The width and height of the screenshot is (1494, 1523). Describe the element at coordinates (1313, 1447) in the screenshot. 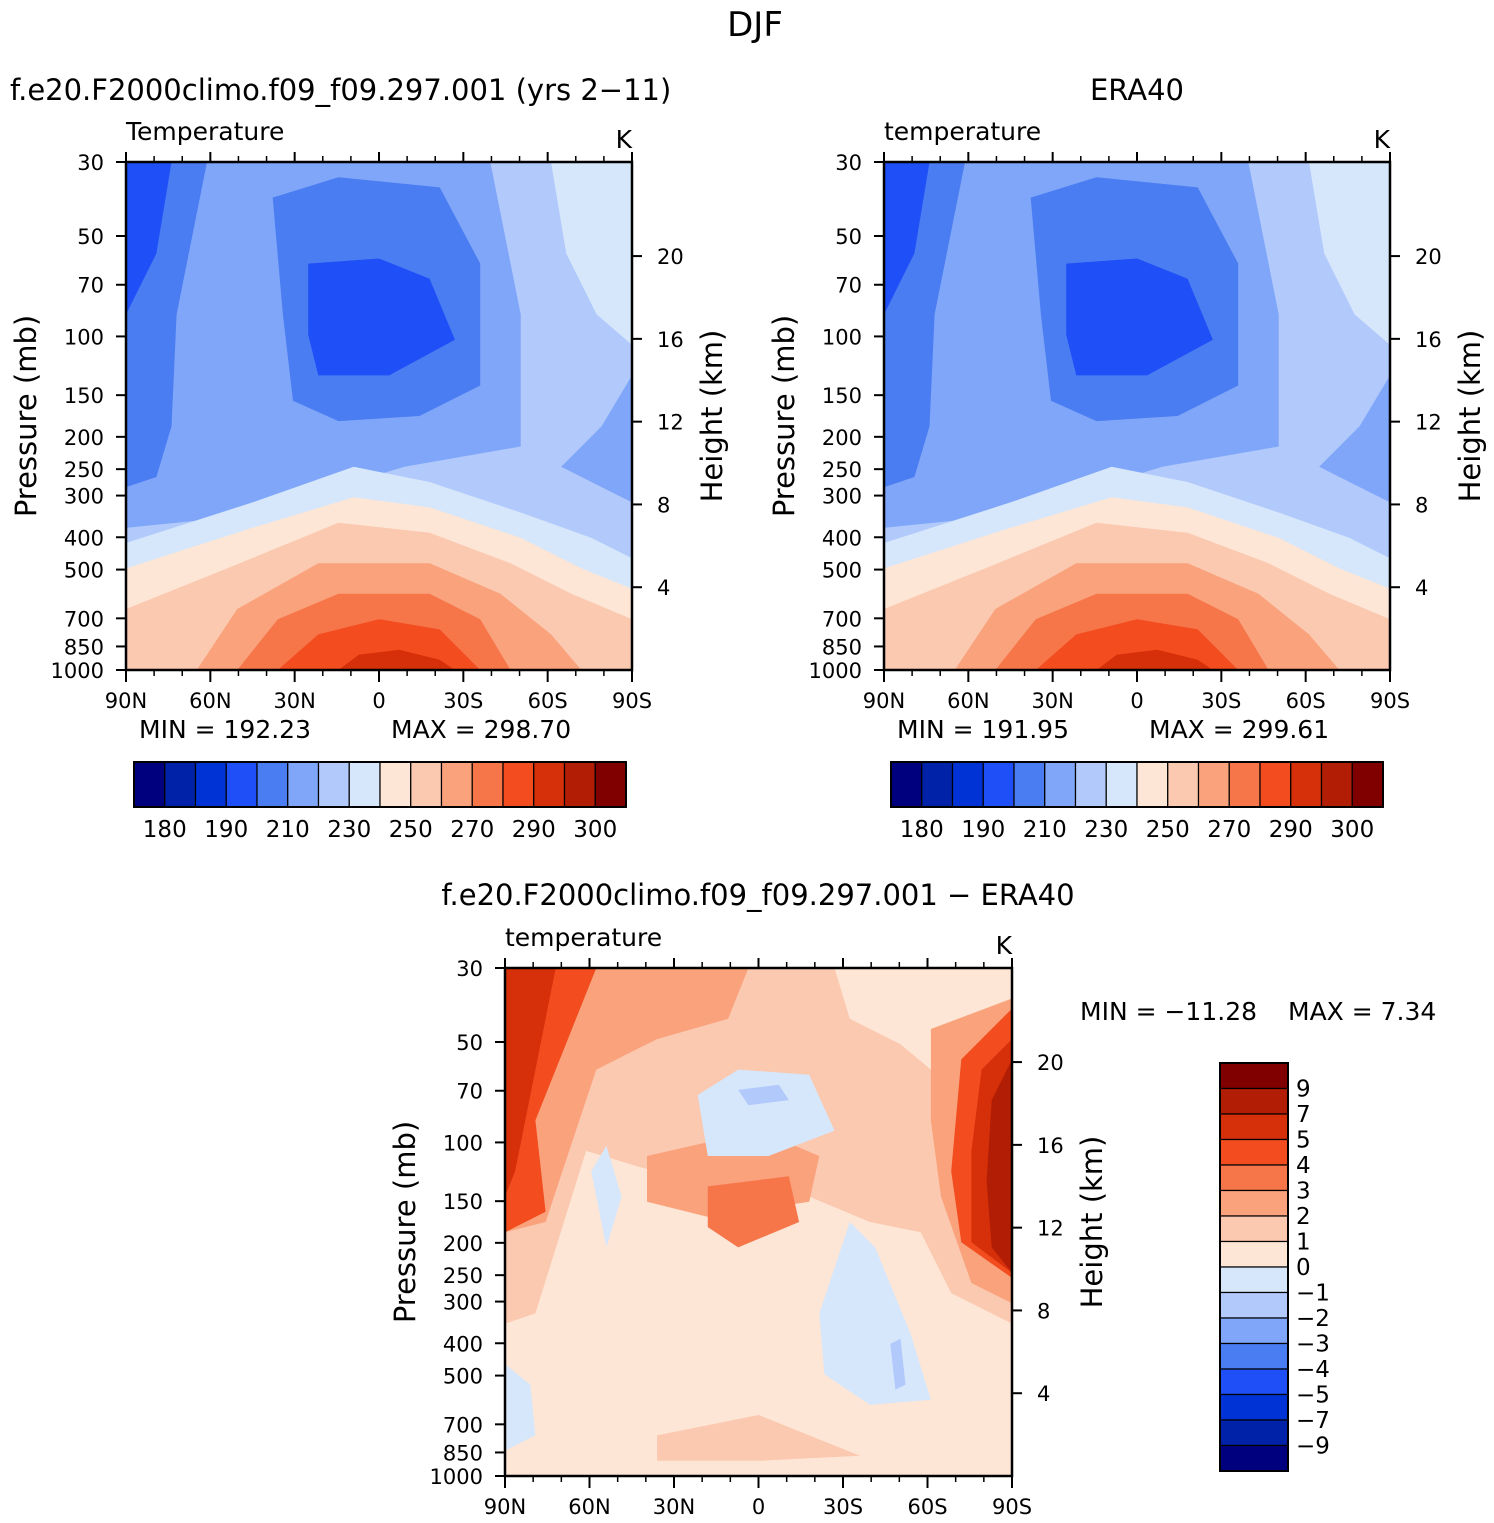

I see `colorbar-label: −9` at that location.